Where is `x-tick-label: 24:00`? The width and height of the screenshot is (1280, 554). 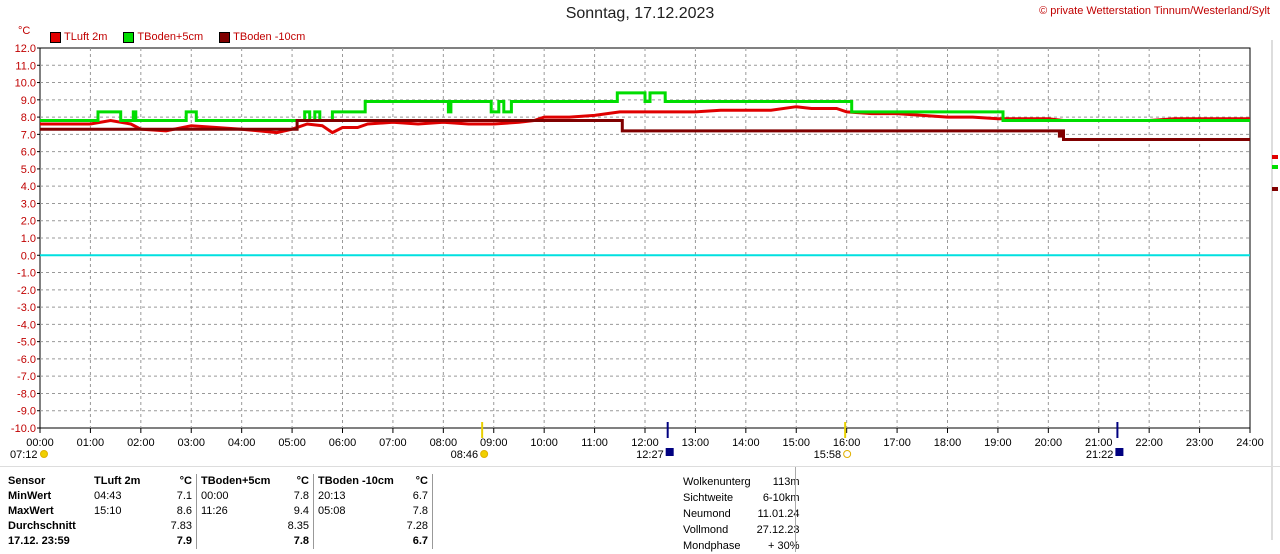 x-tick-label: 24:00 is located at coordinates (1250, 443).